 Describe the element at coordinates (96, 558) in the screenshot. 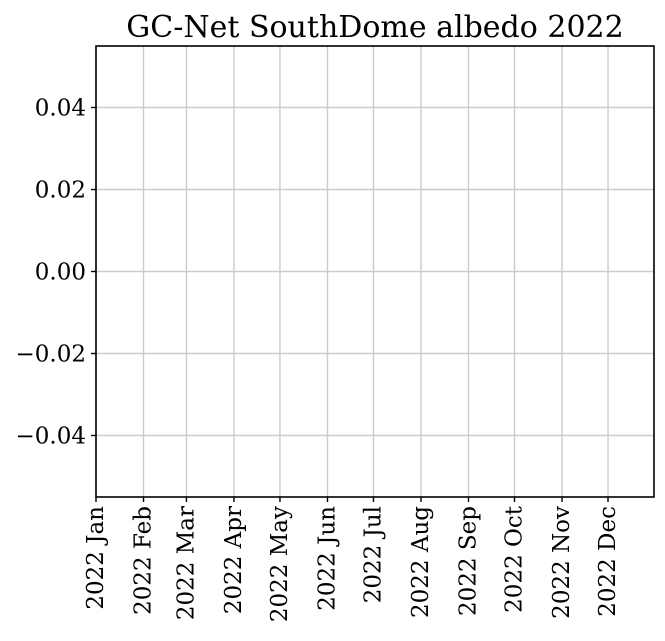

I see `x-tick-label: 2022 Jan` at that location.